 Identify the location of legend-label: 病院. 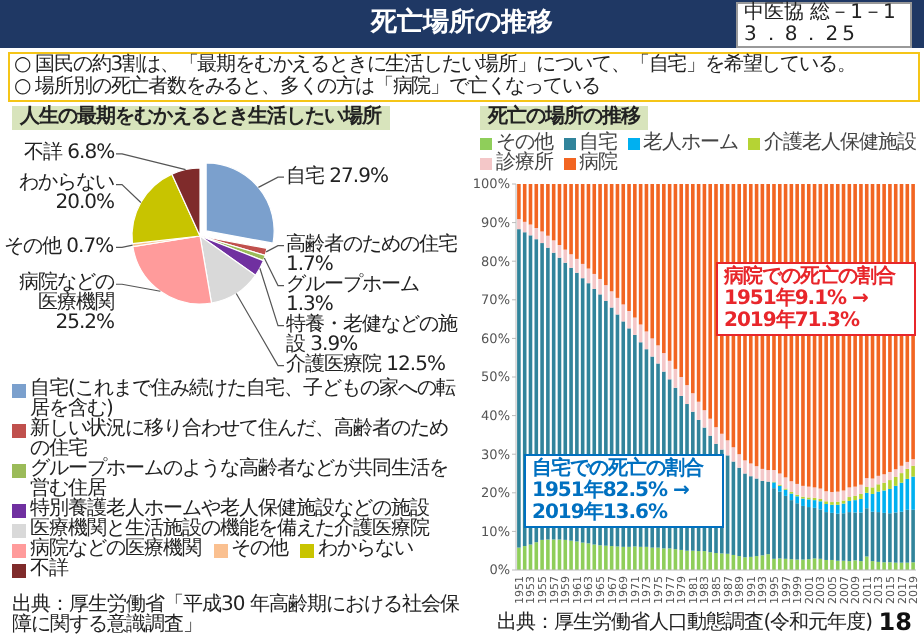
(598, 163).